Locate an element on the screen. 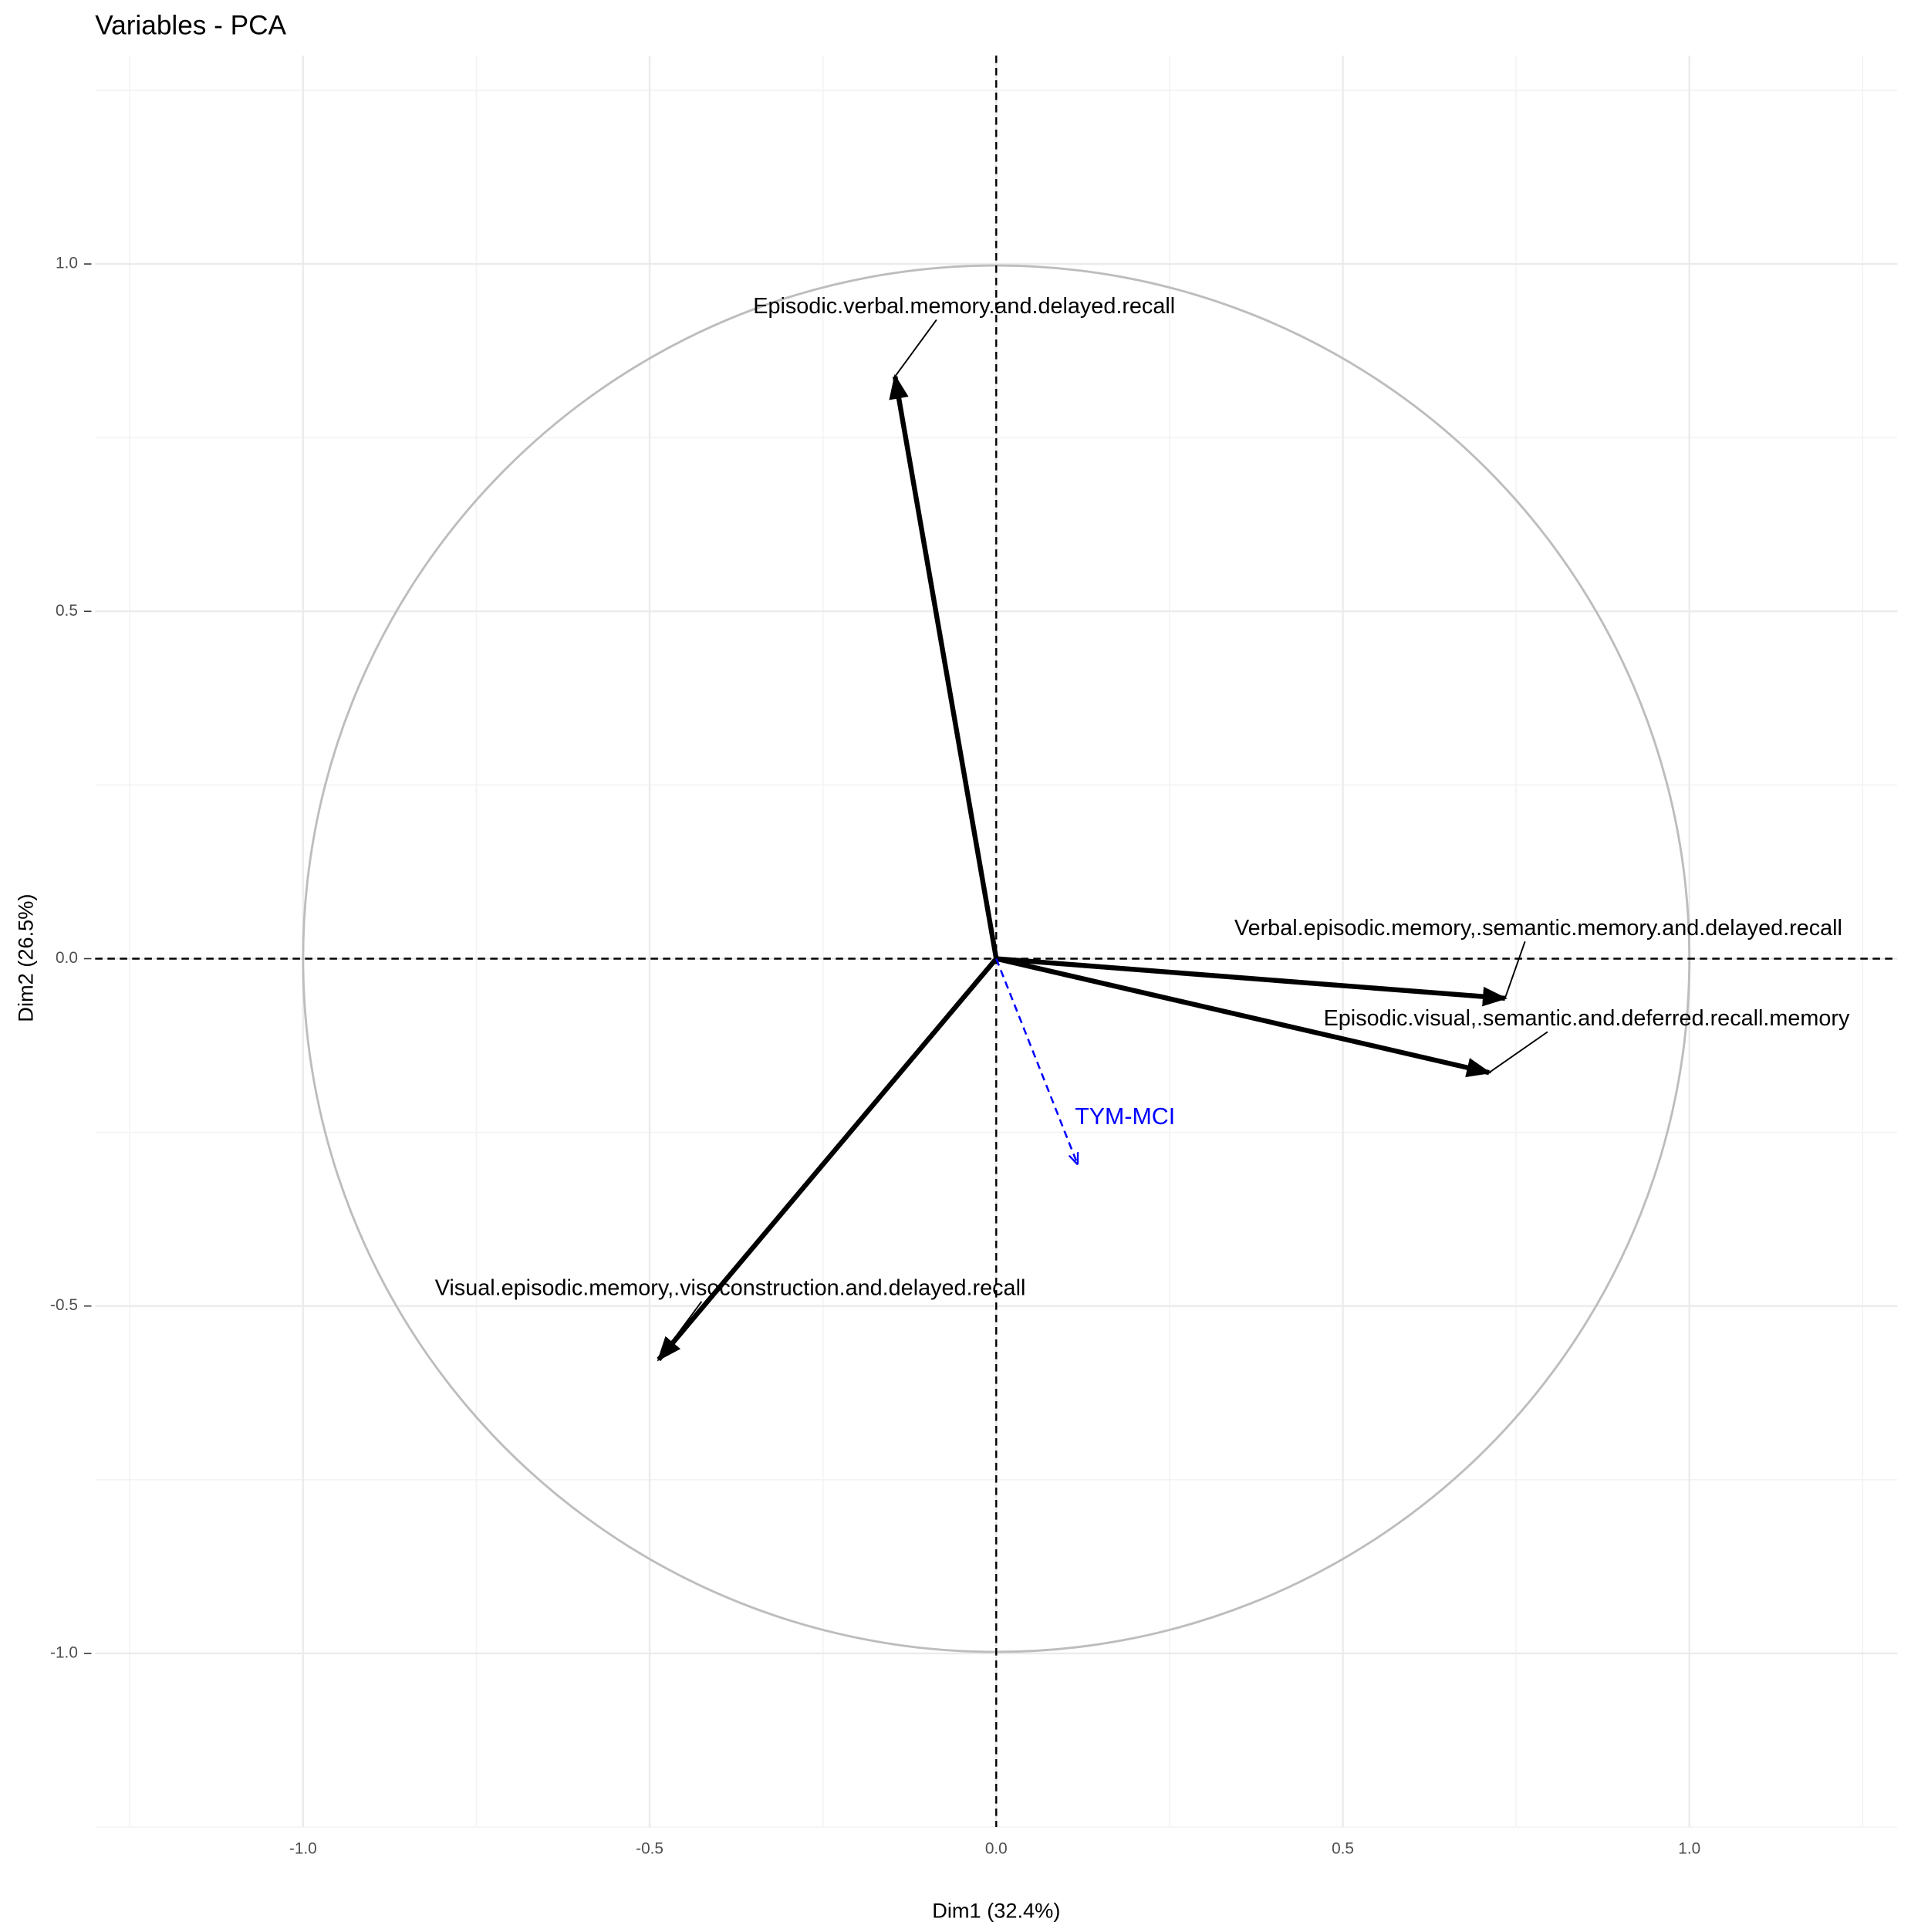 This screenshot has height=1932, width=1911. supplementary-label: TYM-MCI is located at coordinates (1125, 1116).